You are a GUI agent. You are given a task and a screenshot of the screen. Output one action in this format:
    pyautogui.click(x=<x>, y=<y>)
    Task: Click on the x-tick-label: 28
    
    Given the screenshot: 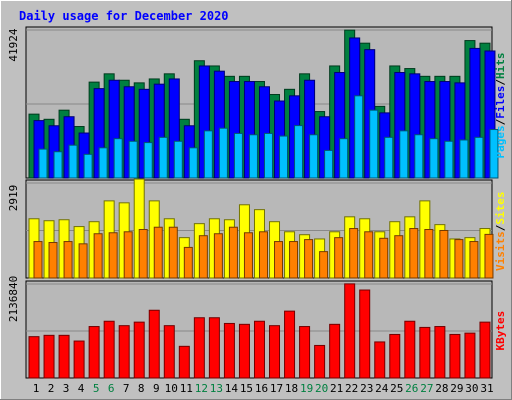 What is the action you would take?
    pyautogui.click(x=441, y=388)
    